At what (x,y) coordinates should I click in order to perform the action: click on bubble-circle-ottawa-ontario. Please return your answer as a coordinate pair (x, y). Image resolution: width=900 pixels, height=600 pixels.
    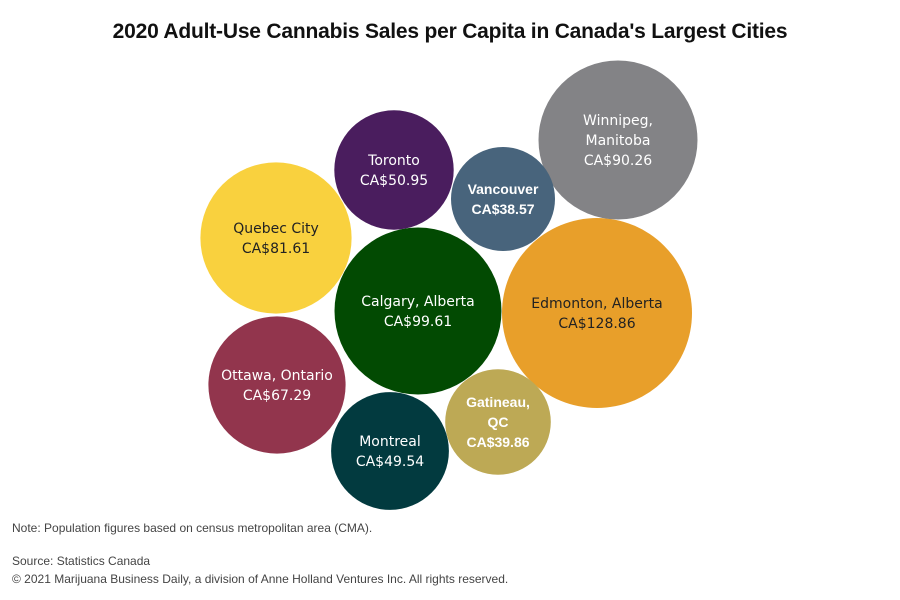
    Looking at the image, I should click on (277, 385).